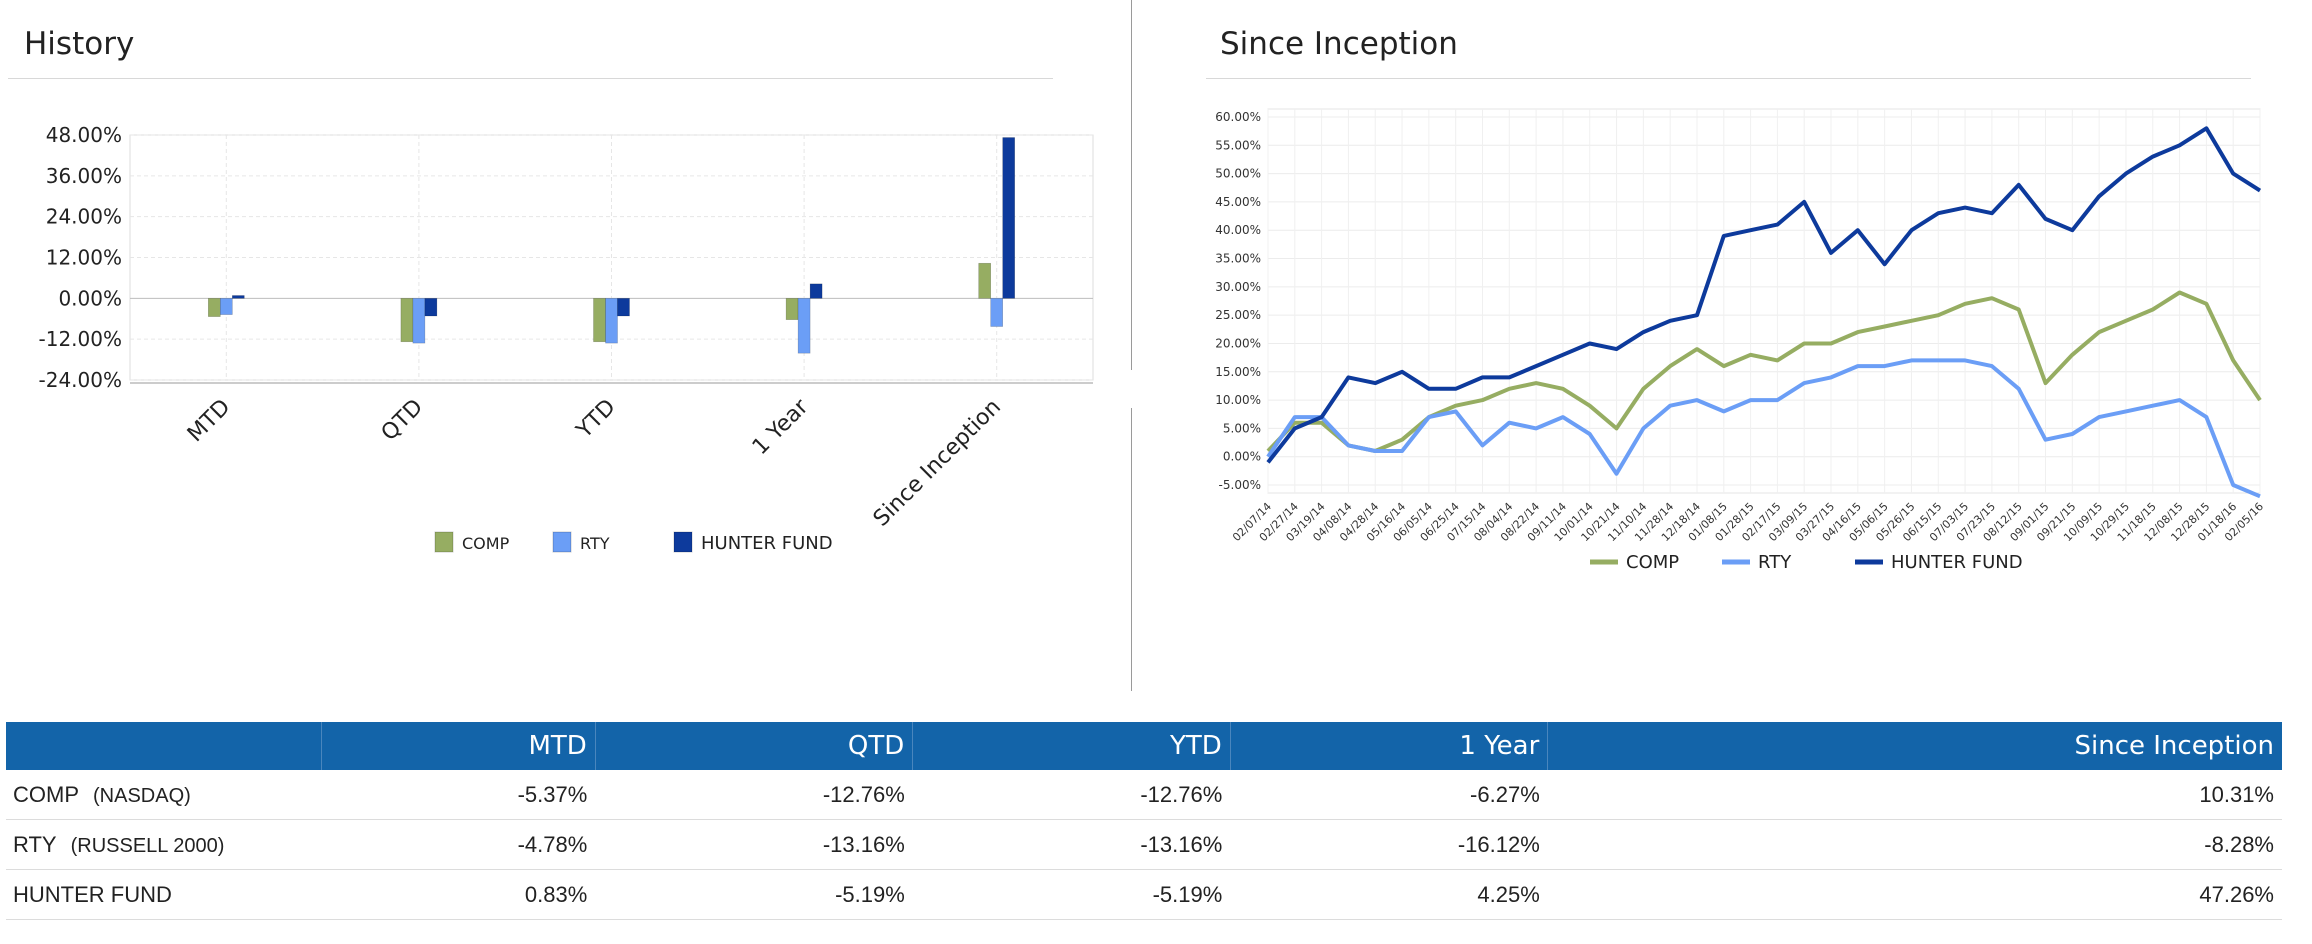 This screenshot has width=2312, height=944. I want to click on row-label: RTY (RUSSELL 2000), so click(163, 844).